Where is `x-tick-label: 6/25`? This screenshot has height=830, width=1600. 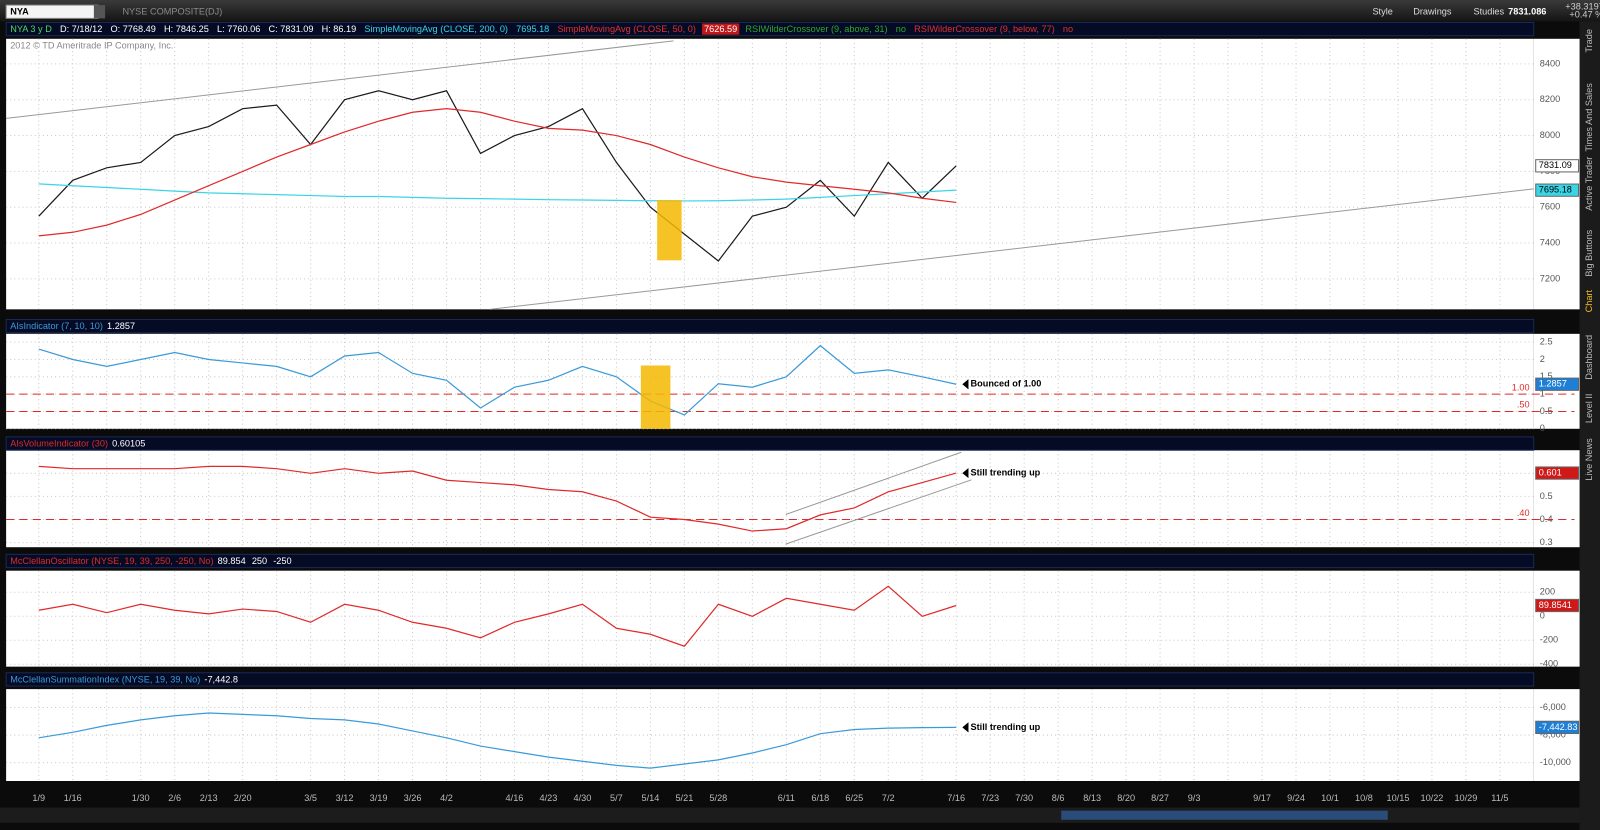
x-tick-label: 6/25 is located at coordinates (854, 798).